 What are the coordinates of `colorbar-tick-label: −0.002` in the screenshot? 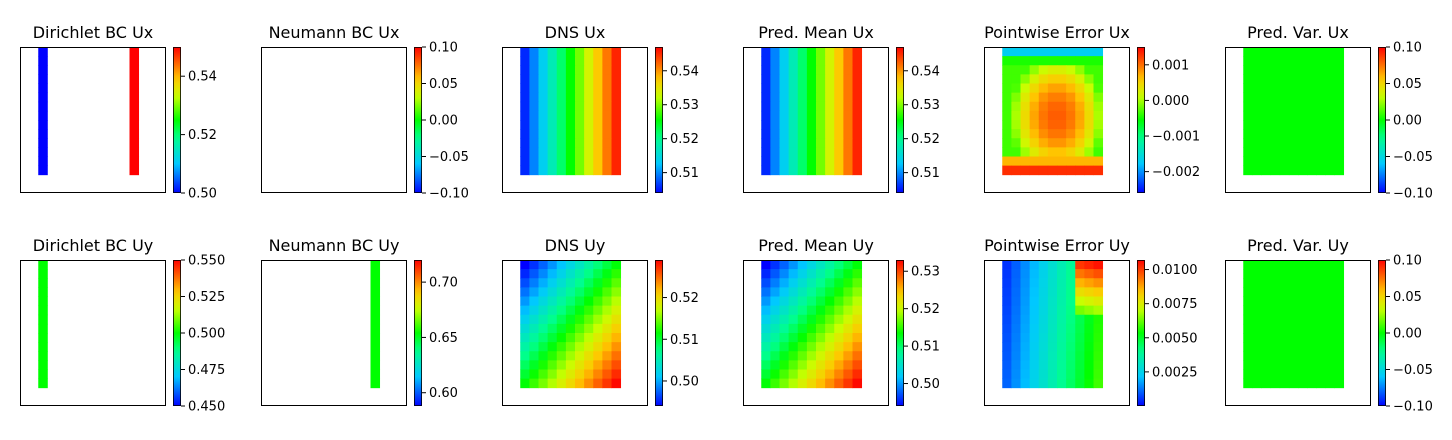 It's located at (1176, 172).